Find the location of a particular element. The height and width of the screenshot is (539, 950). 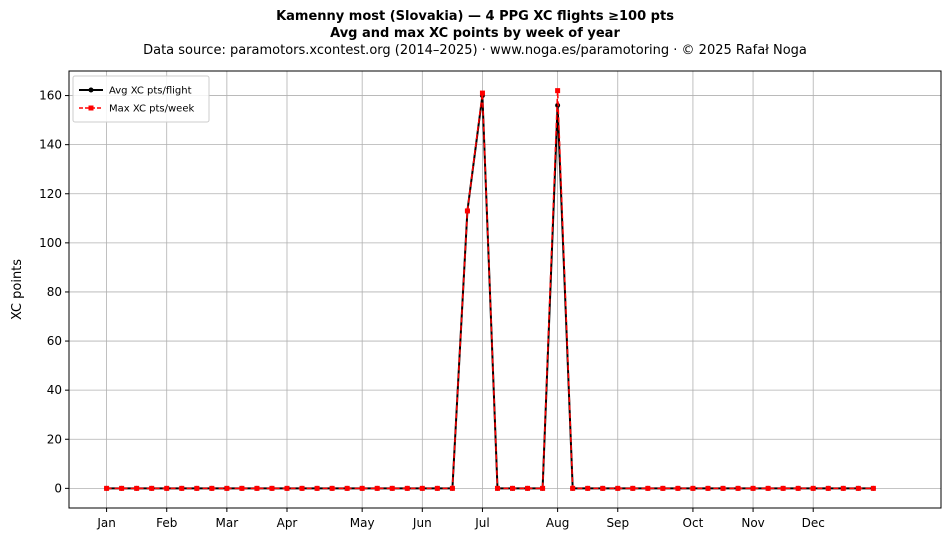

point-s1-w19 is located at coordinates (377, 488).